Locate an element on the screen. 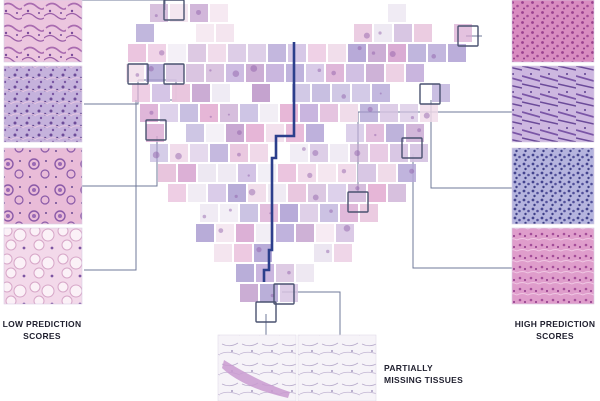 The image size is (600, 401). high-prediction-label-line2: SCORES is located at coordinates (555, 336).